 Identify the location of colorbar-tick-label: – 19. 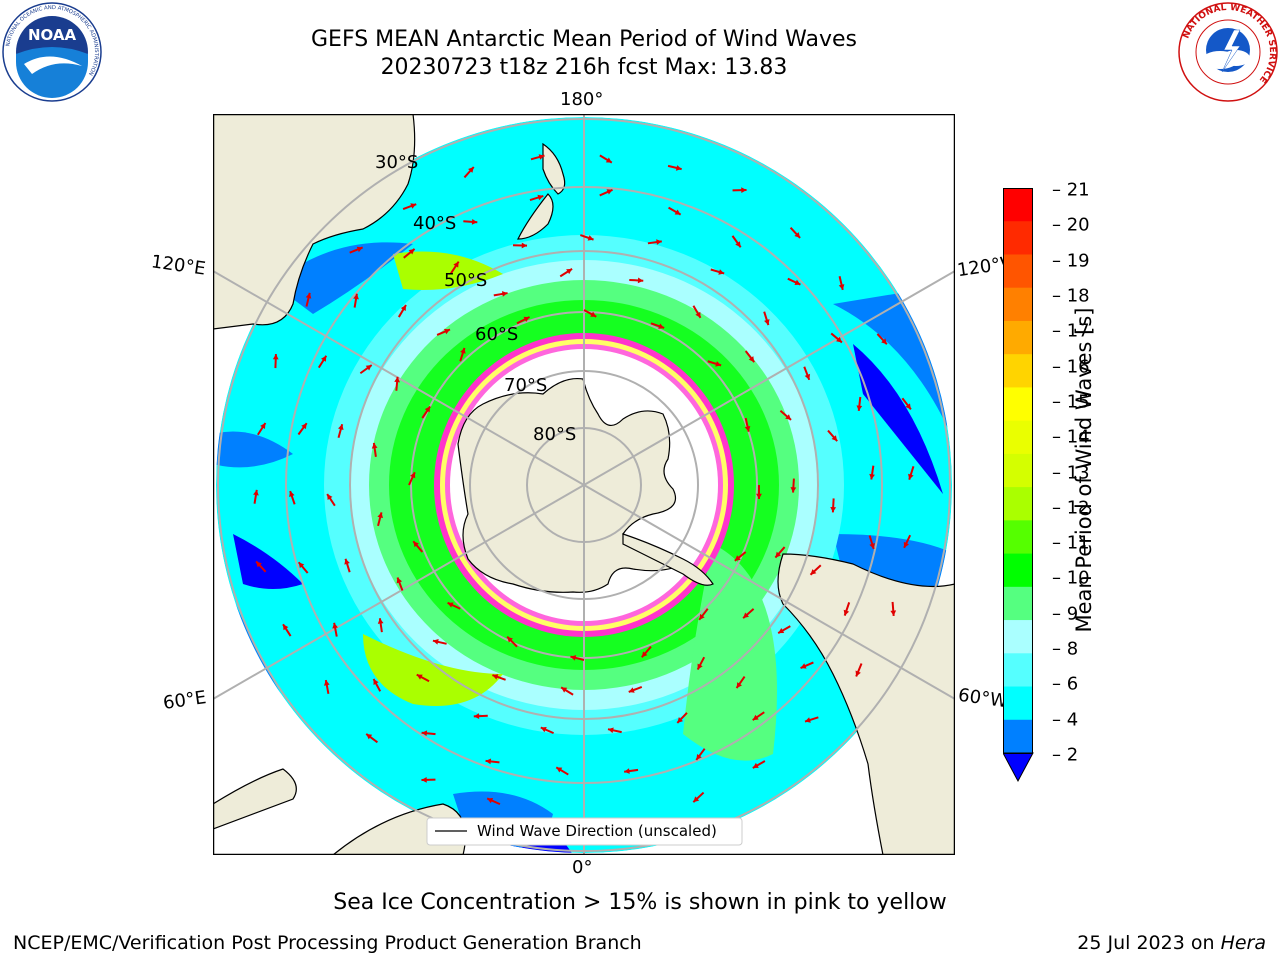
(1071, 261).